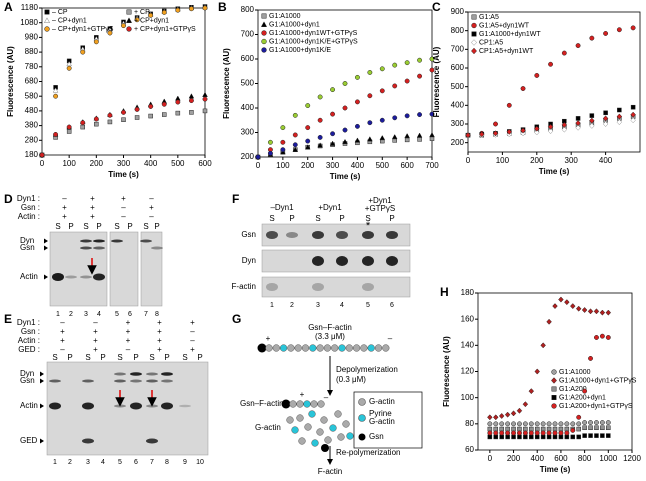 This screenshot has height=481, width=646. Describe the element at coordinates (302, 394) in the screenshot. I see `end-label: +` at that location.